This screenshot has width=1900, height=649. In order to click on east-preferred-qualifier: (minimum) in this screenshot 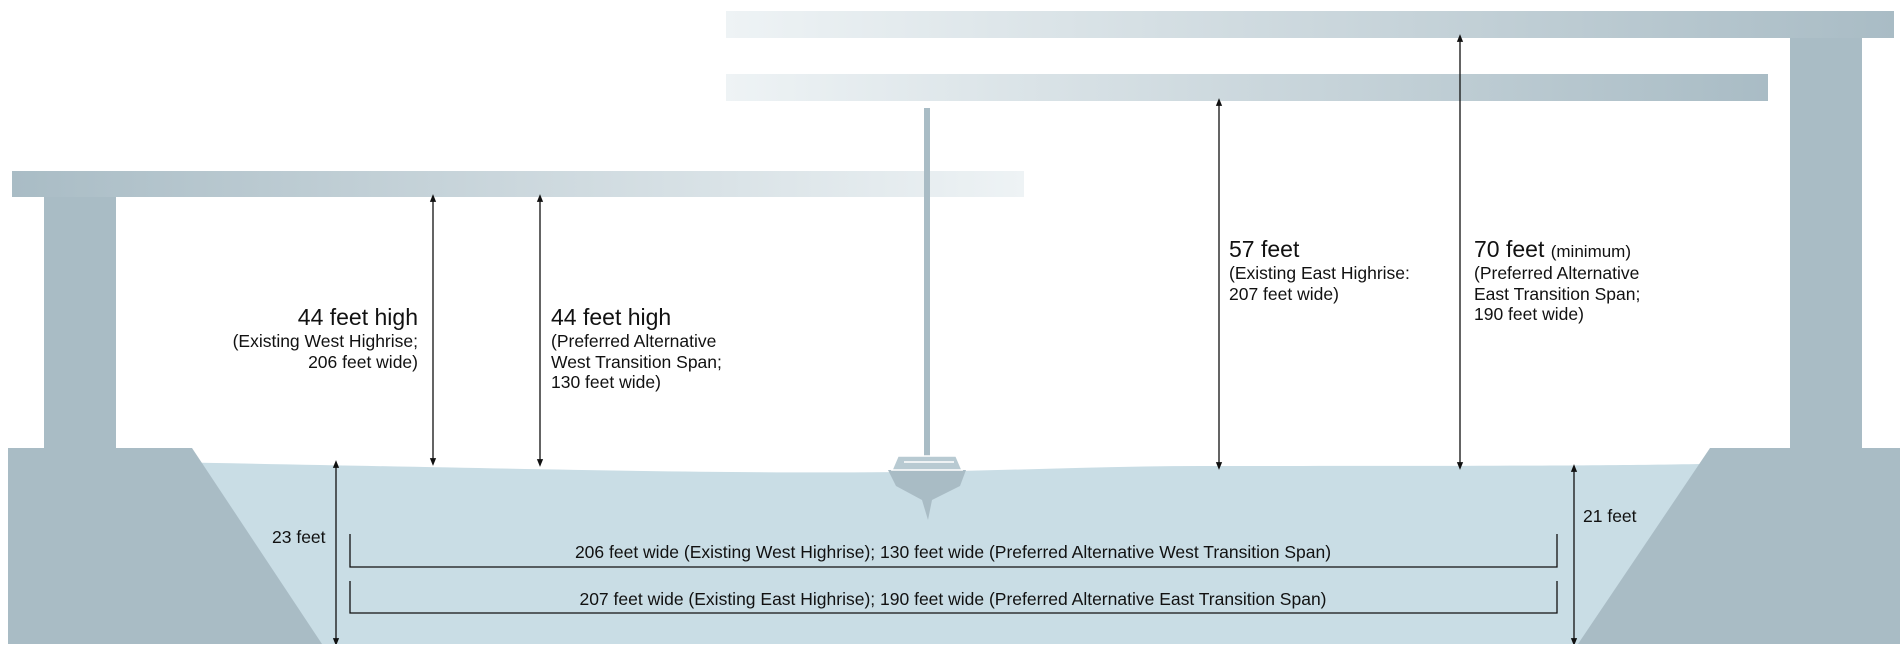, I will do `click(1591, 251)`.